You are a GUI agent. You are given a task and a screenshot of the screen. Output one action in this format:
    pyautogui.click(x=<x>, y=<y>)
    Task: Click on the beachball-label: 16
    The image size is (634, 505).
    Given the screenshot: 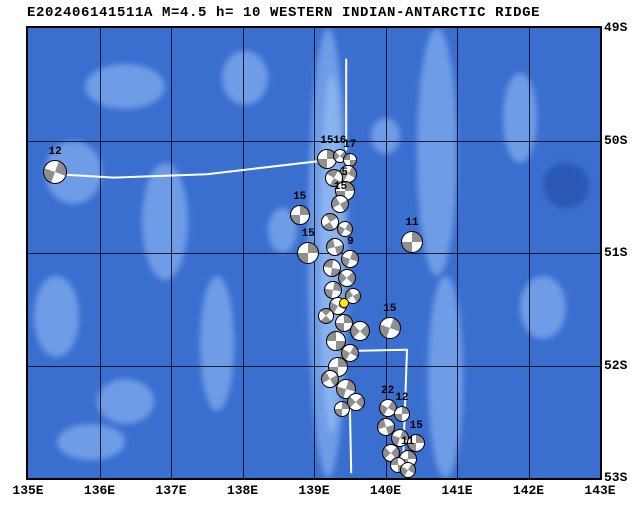 What is the action you would take?
    pyautogui.click(x=340, y=141)
    